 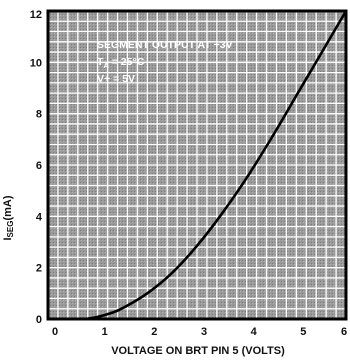 What do you see at coordinates (165, 62) in the screenshot?
I see `annotations: SEGMENT OUTPUT AT +3V TA = 25°C V+ = 5V` at bounding box center [165, 62].